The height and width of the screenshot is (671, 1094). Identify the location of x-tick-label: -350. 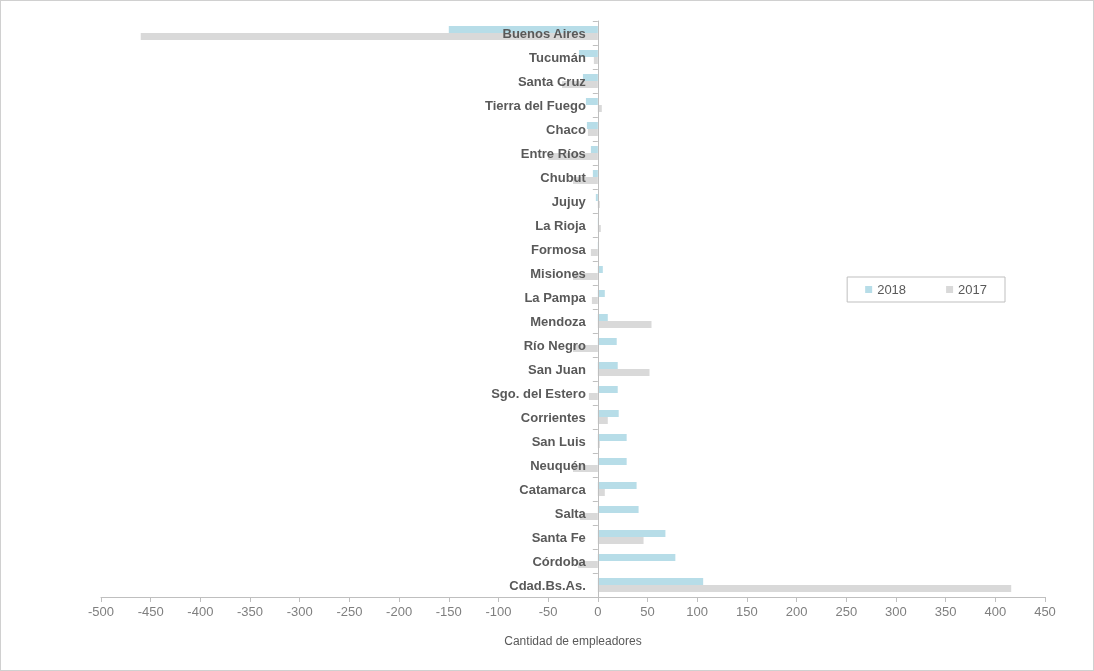
(250, 611).